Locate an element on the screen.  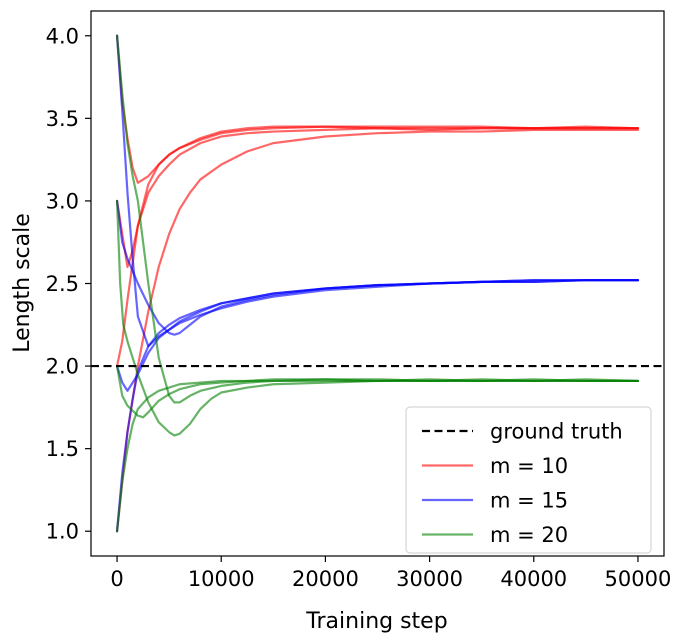
x-tick-label: 0 is located at coordinates (116, 579).